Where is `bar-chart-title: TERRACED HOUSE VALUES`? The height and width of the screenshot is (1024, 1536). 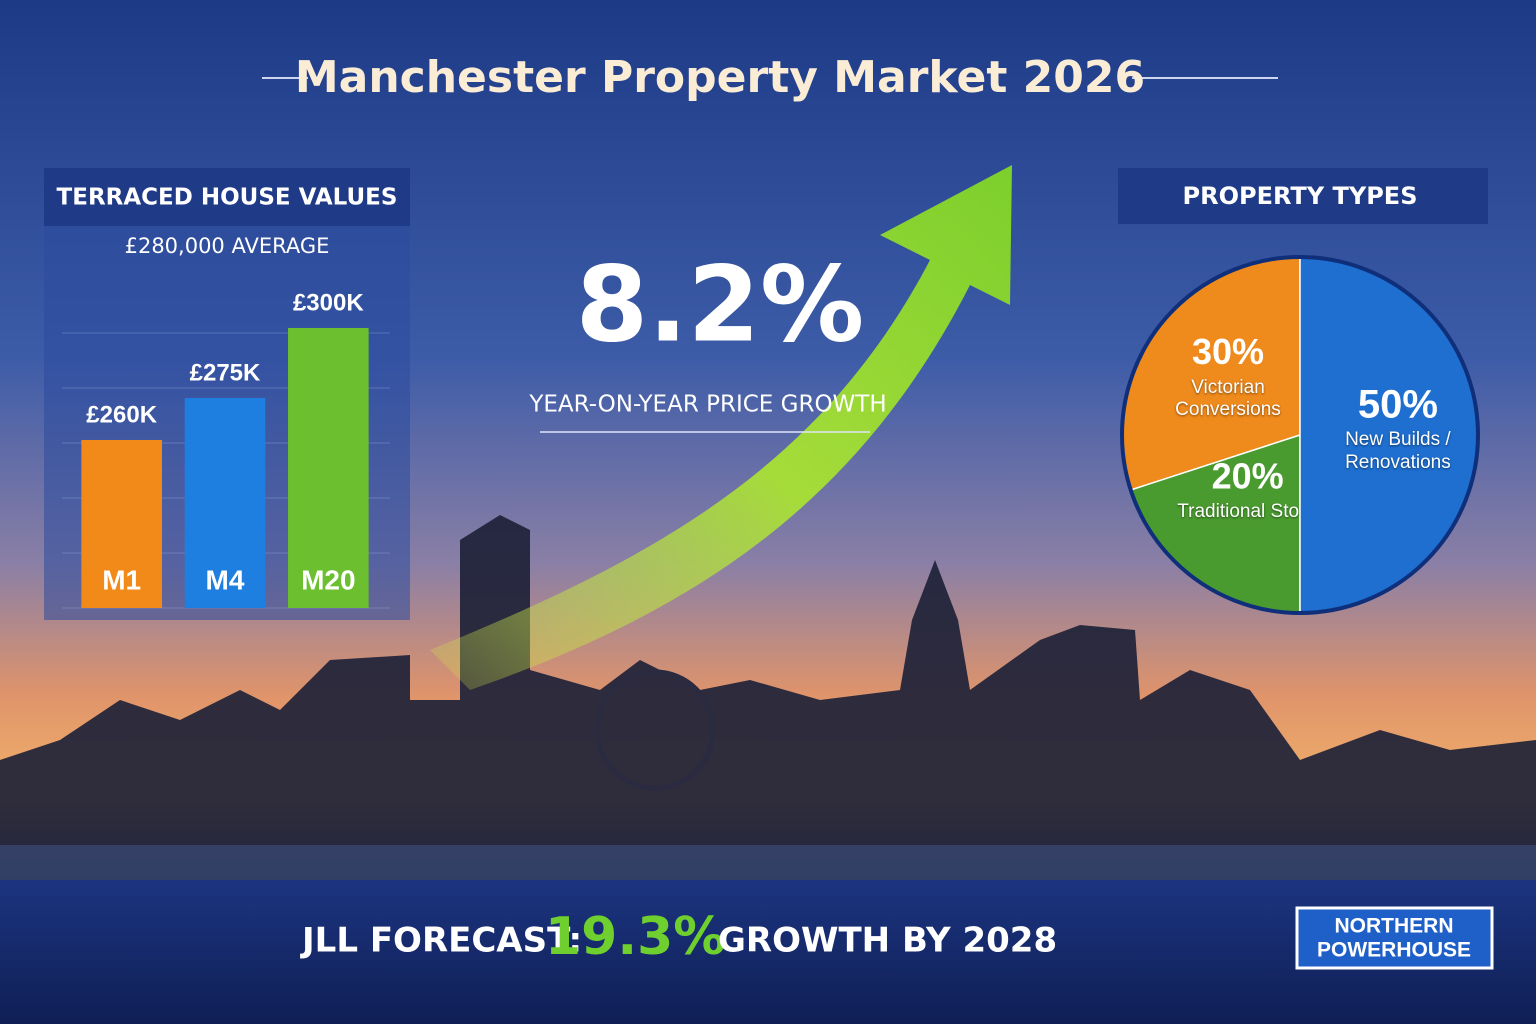
bar-chart-title: TERRACED HOUSE VALUES is located at coordinates (227, 198).